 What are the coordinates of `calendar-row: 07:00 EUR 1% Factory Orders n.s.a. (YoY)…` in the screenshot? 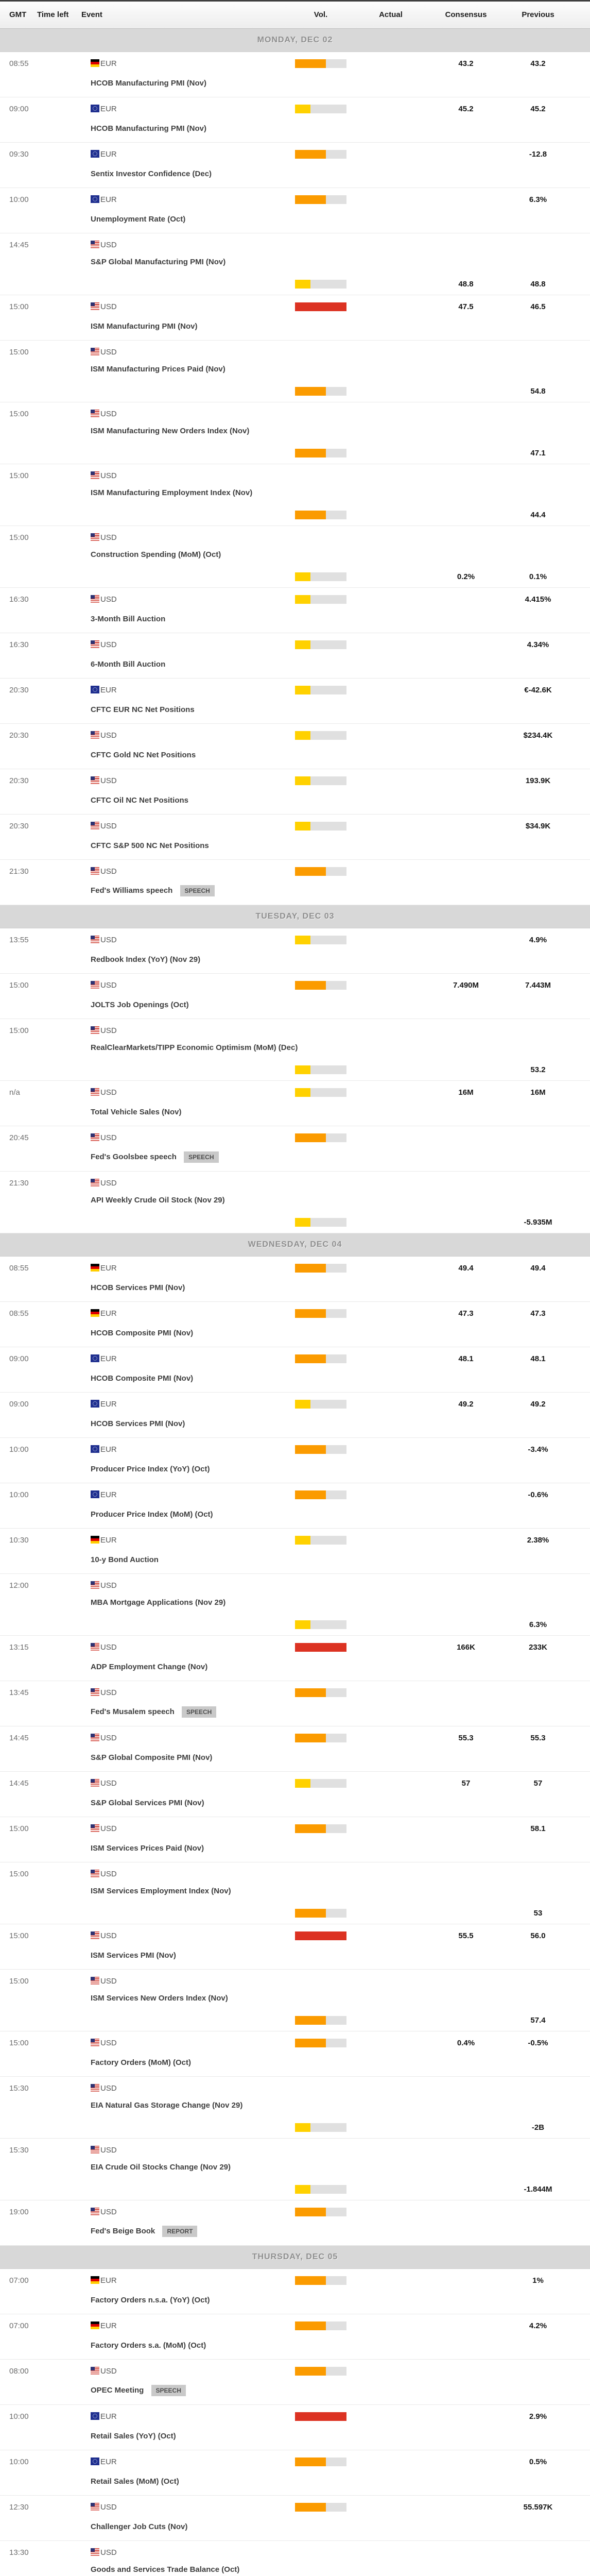 It's located at (295, 2291).